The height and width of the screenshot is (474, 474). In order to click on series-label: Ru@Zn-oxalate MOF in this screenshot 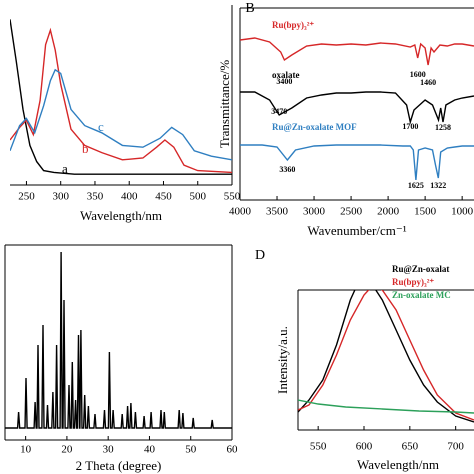, I will do `click(314, 127)`.